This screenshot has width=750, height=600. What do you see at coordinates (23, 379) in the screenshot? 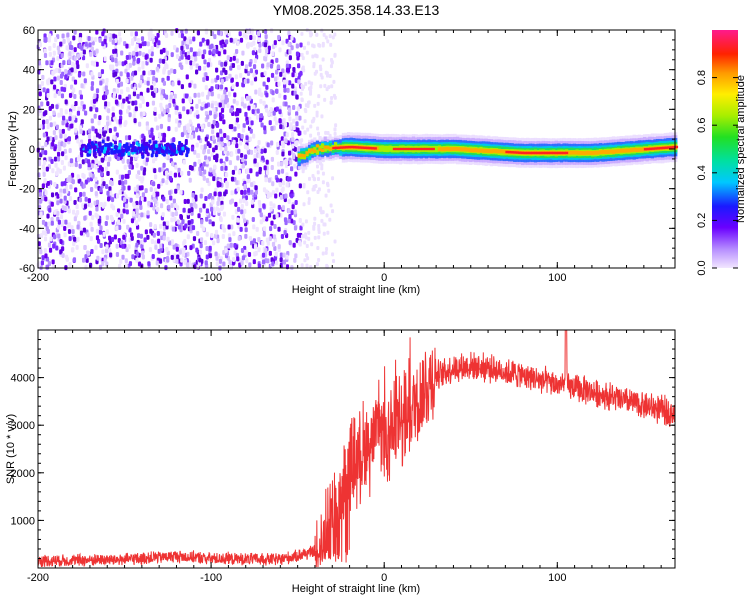
I see `y-tick-label: 4000` at bounding box center [23, 379].